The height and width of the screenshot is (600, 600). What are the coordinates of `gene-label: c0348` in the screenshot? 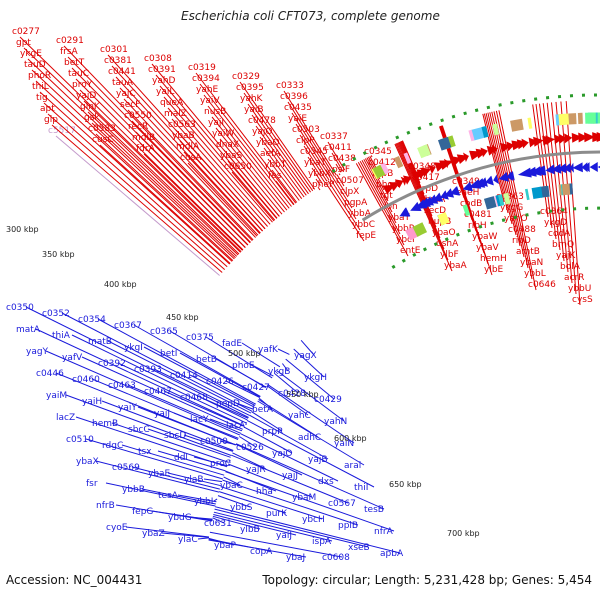 It's located at (422, 167).